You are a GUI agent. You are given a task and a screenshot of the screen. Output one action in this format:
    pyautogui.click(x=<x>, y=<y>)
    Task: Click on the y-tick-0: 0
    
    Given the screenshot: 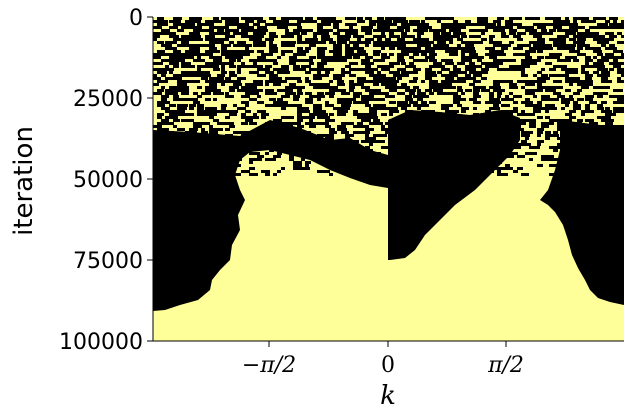 What is the action you would take?
    pyautogui.click(x=141, y=18)
    